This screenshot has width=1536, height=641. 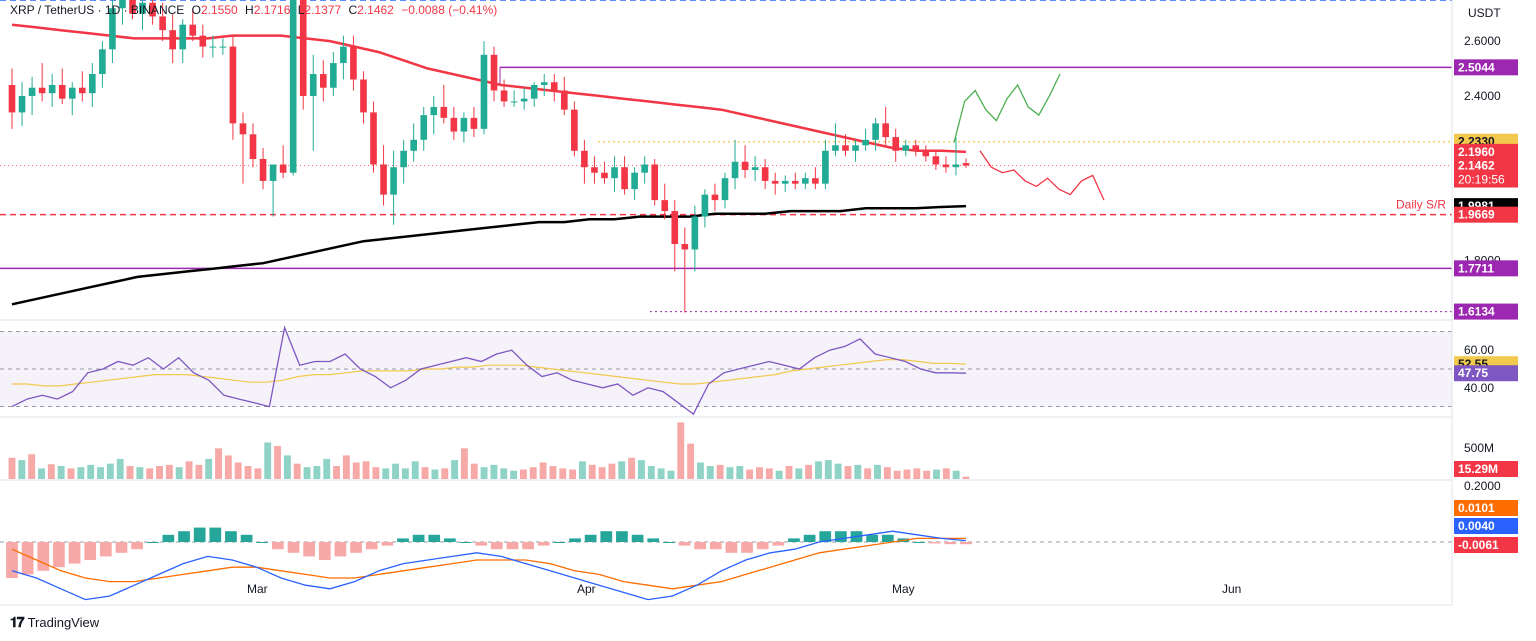 I want to click on low-value: 2.1377, so click(x=323, y=10).